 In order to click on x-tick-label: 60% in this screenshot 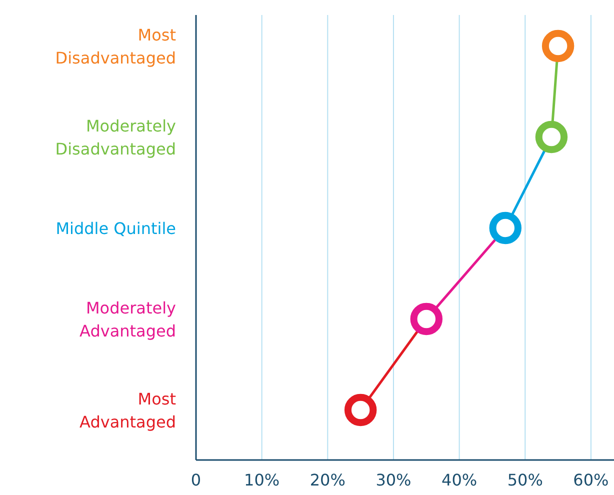, I will do `click(591, 480)`.